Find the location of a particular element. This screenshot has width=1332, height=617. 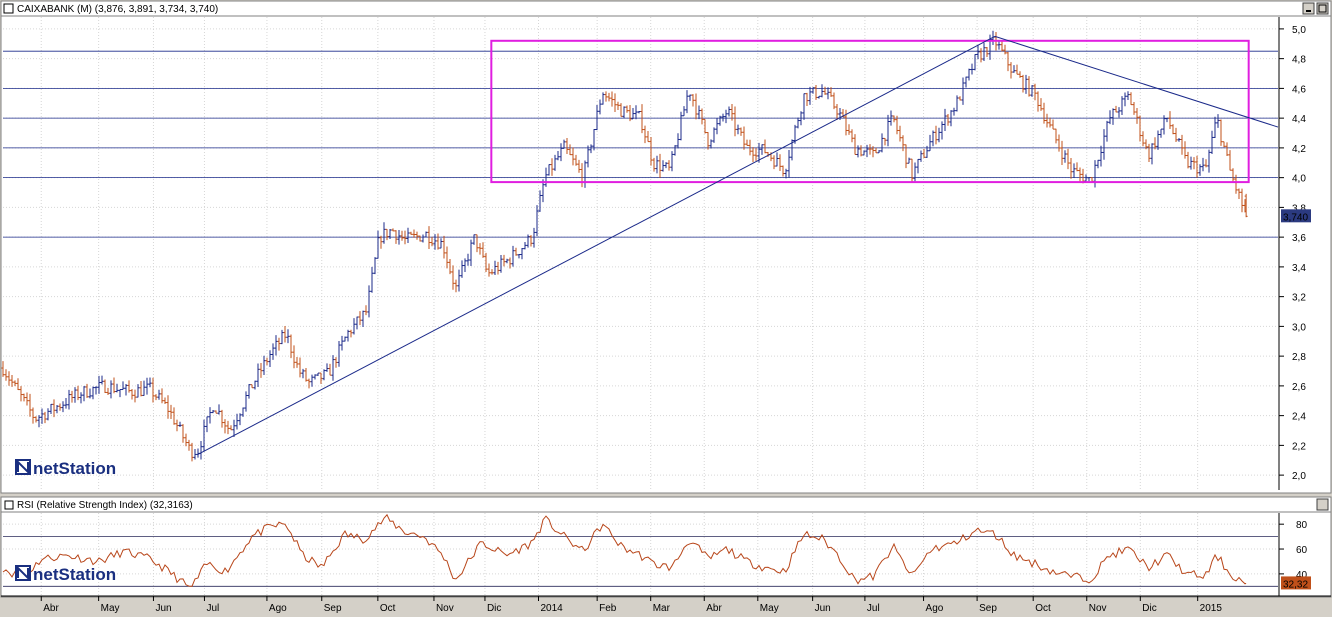

maximize-button is located at coordinates (1322, 8).